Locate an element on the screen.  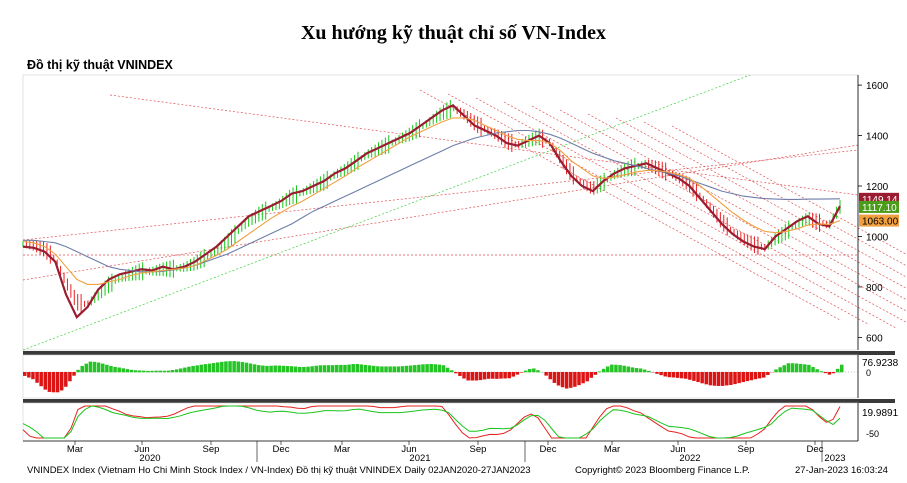
x-tick-label: Dec is located at coordinates (815, 449).